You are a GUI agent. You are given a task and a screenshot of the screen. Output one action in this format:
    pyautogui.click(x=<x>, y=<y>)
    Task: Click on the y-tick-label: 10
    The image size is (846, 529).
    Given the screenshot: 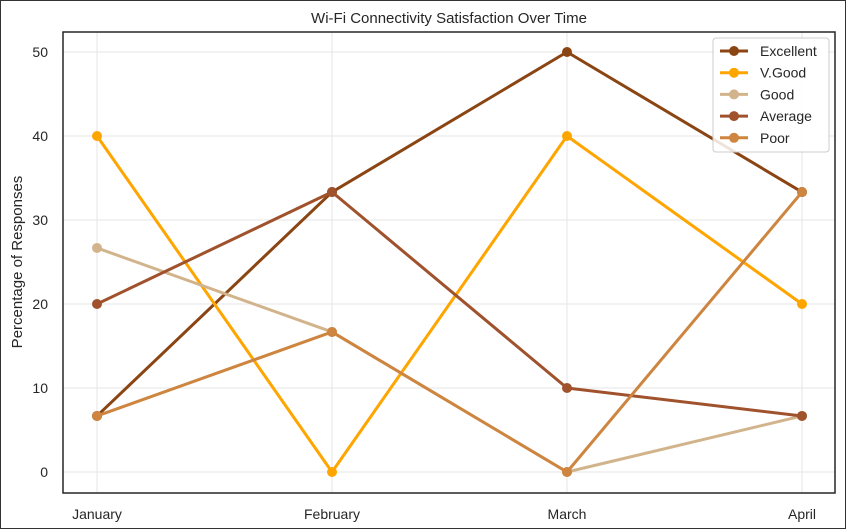 What is the action you would take?
    pyautogui.click(x=40, y=388)
    